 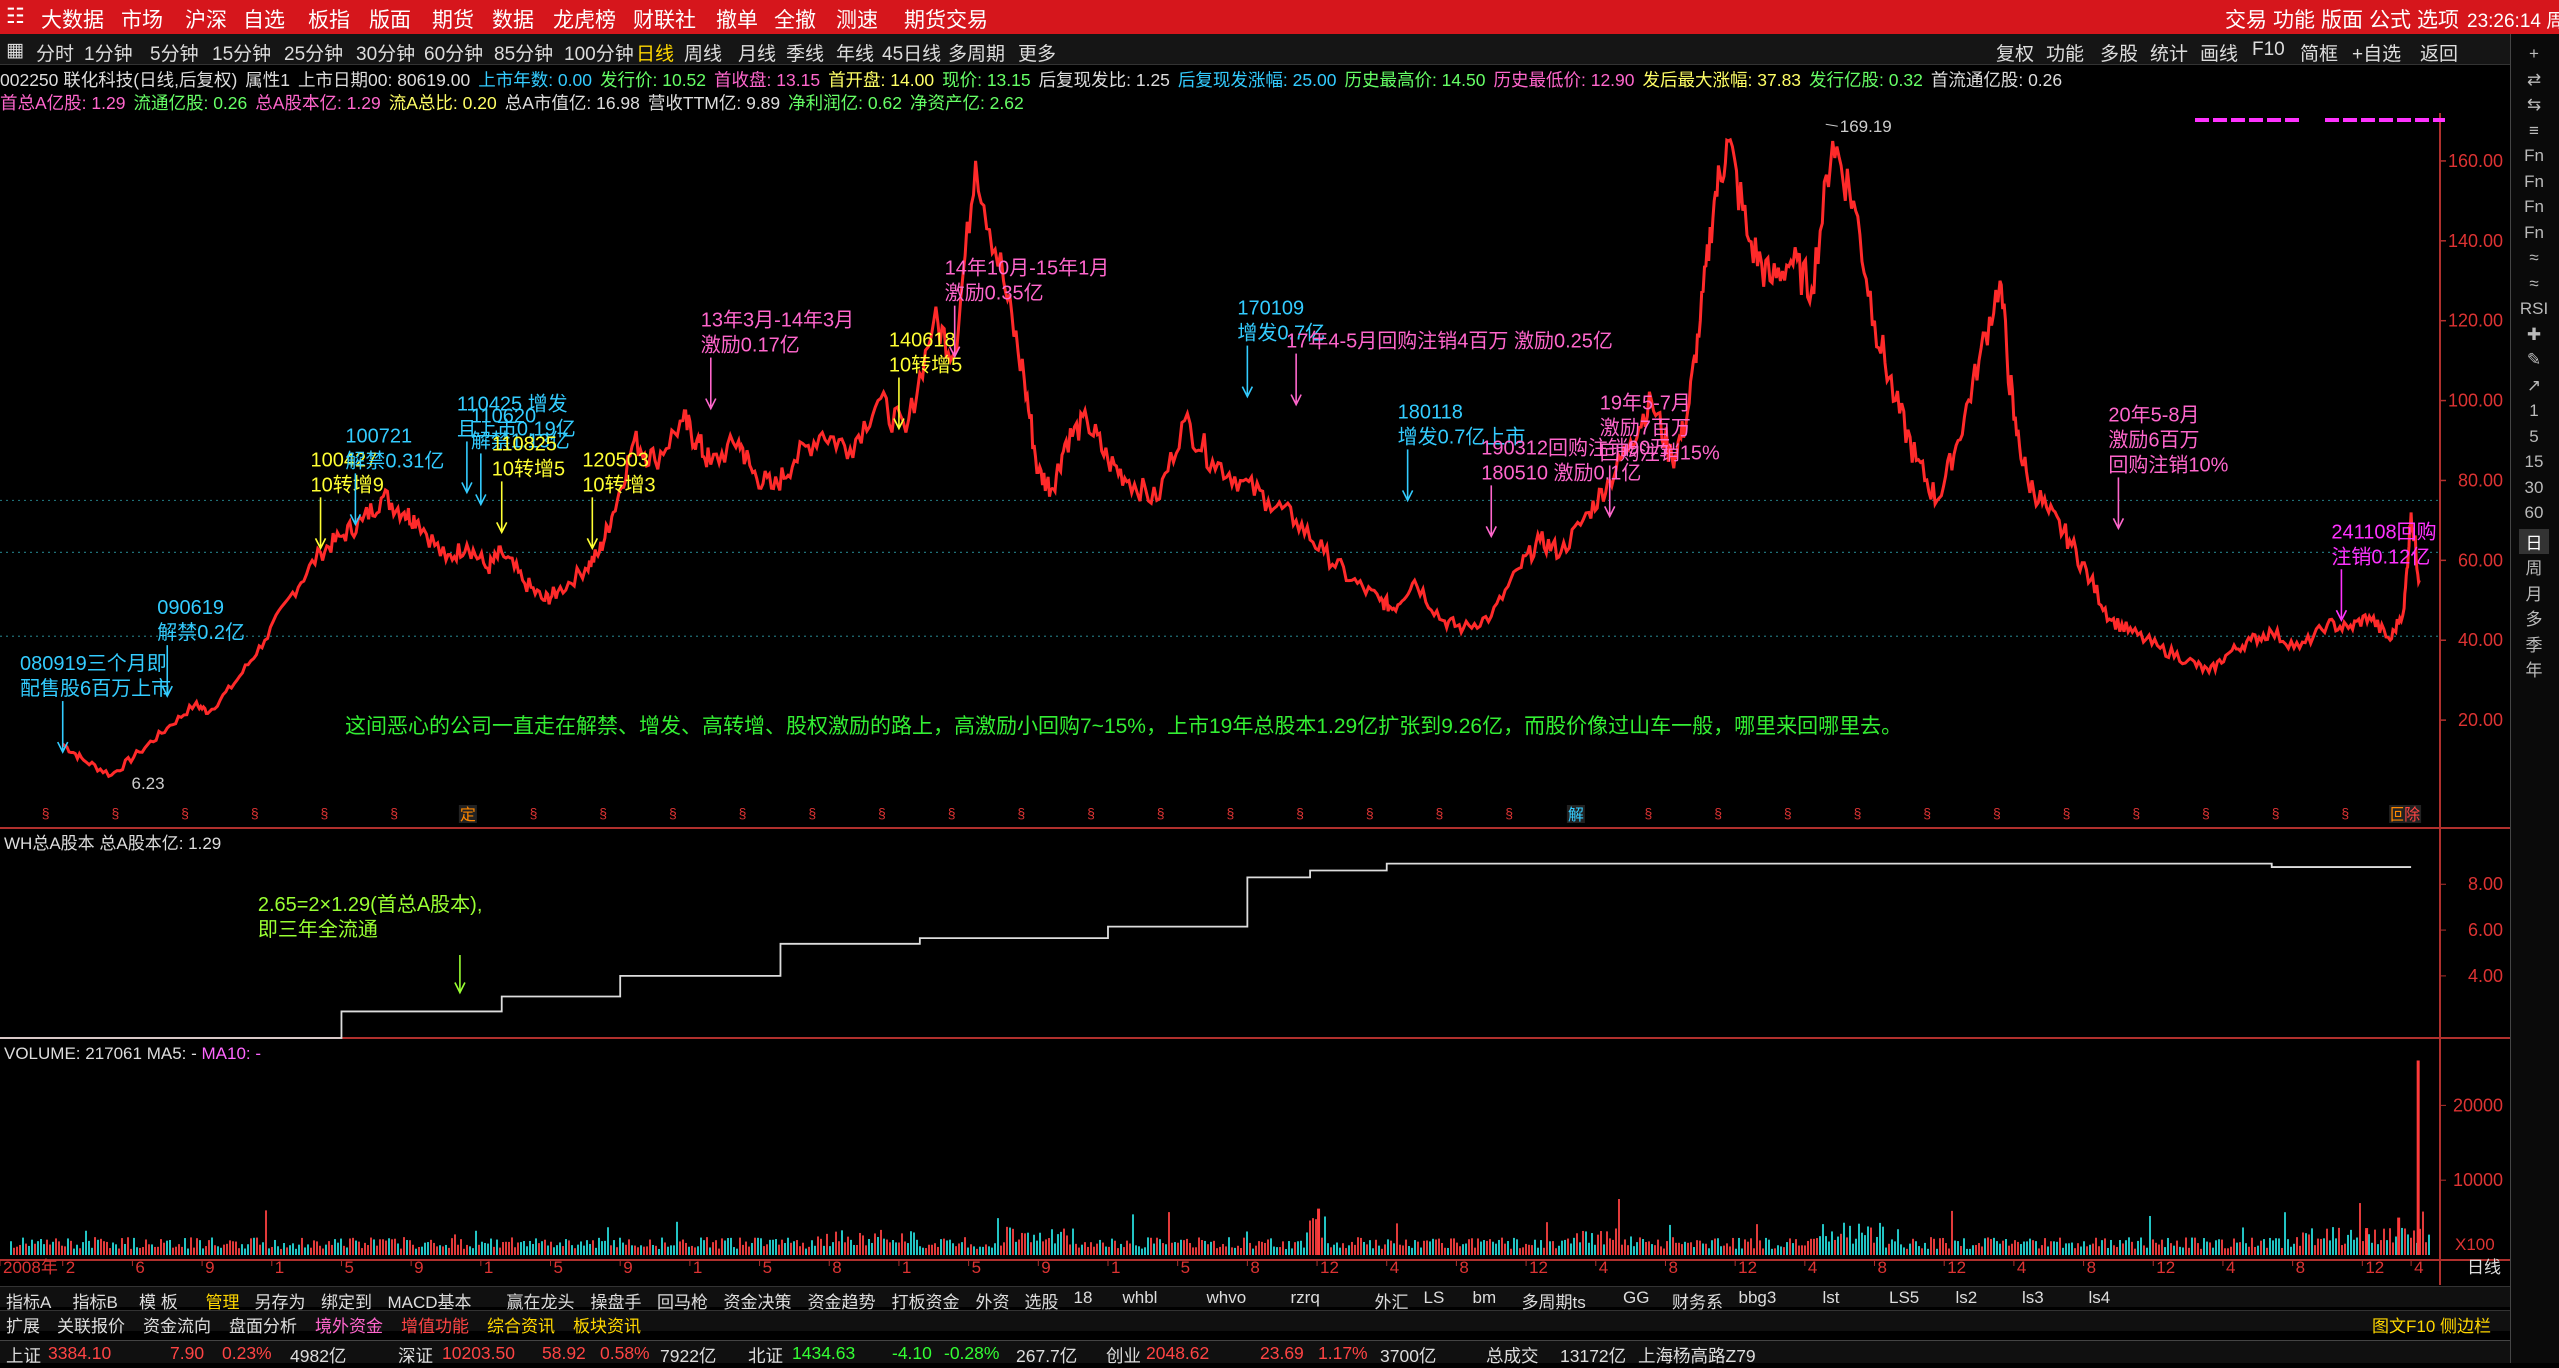 What do you see at coordinates (655, 54) in the screenshot?
I see `period-9: 日线` at bounding box center [655, 54].